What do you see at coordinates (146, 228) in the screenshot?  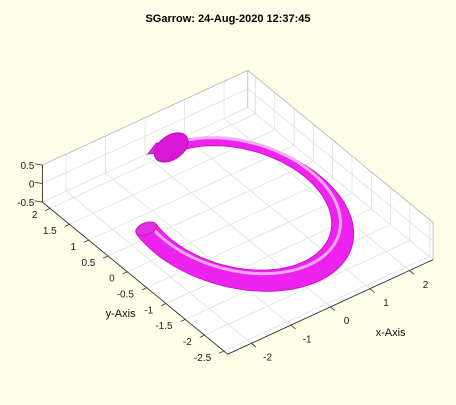 I see `tube-tail-cap` at bounding box center [146, 228].